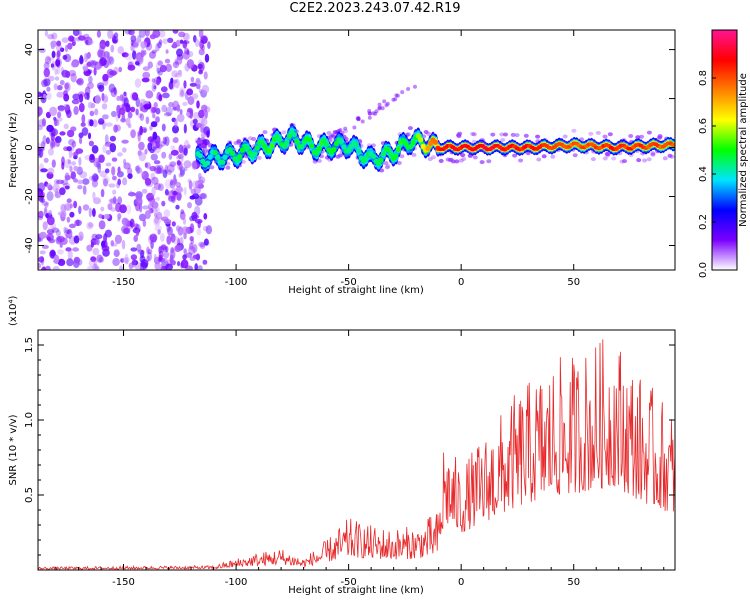  Describe the element at coordinates (703, 126) in the screenshot. I see `colorbar-tick-label: 0.6` at that location.